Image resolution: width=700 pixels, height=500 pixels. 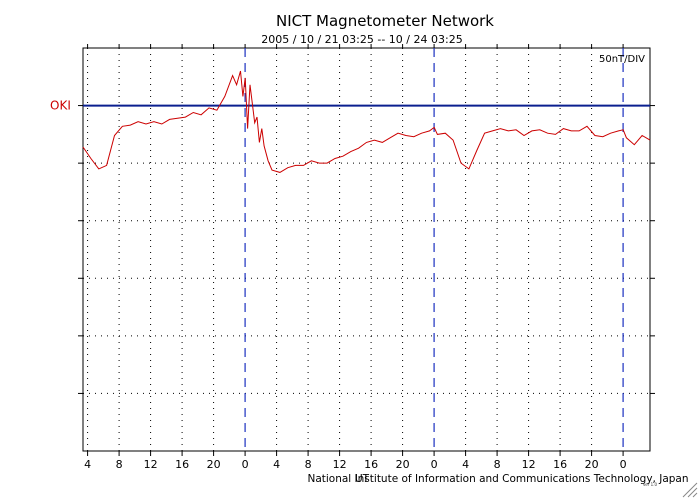 What do you see at coordinates (622, 59) in the screenshot?
I see `scale-label: 50nT/DIV` at bounding box center [622, 59].